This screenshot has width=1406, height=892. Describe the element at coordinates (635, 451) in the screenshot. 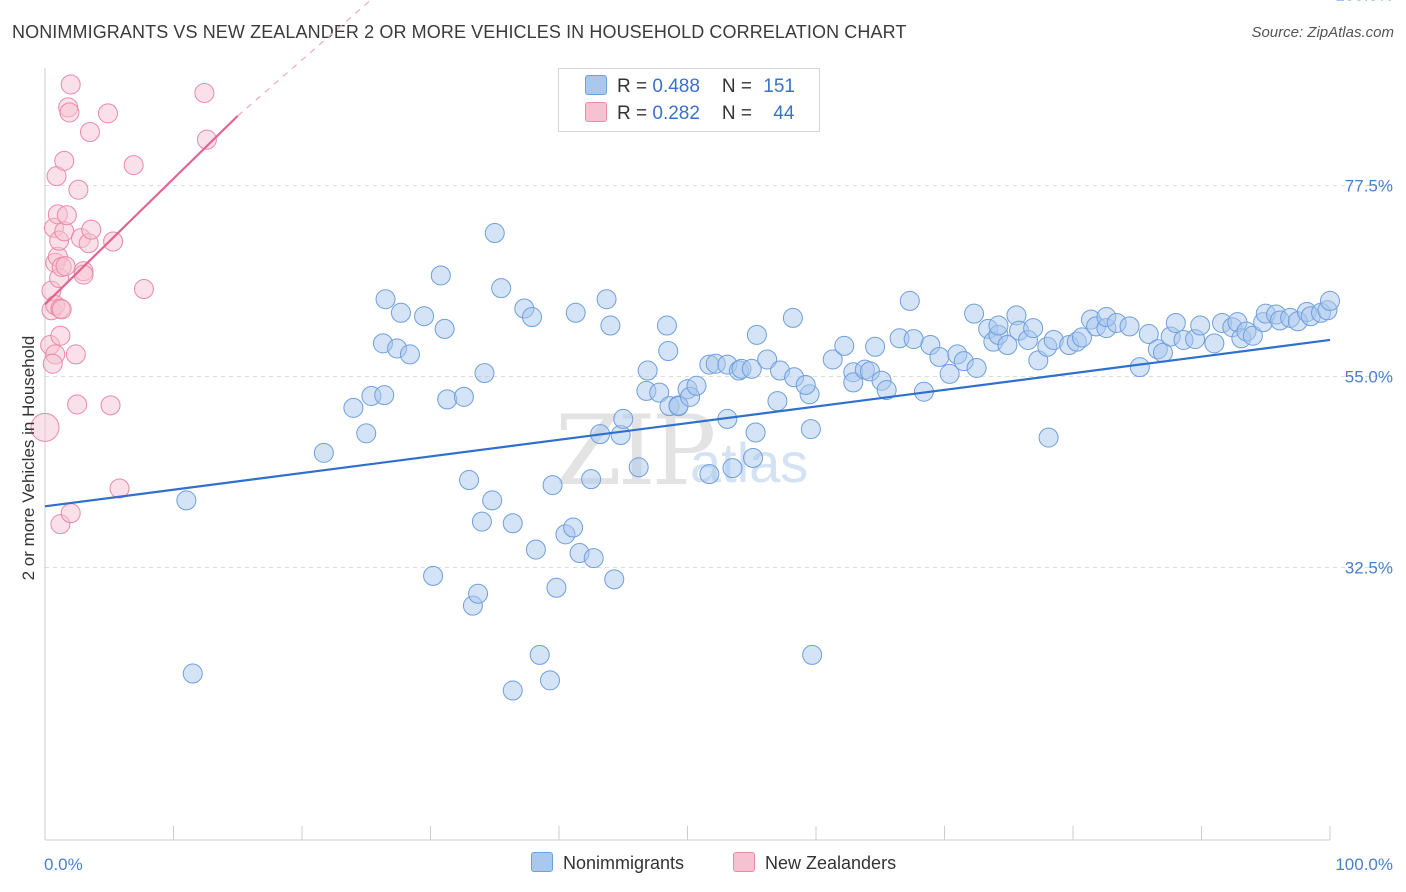

I see `watermark-zip: ZIP` at that location.